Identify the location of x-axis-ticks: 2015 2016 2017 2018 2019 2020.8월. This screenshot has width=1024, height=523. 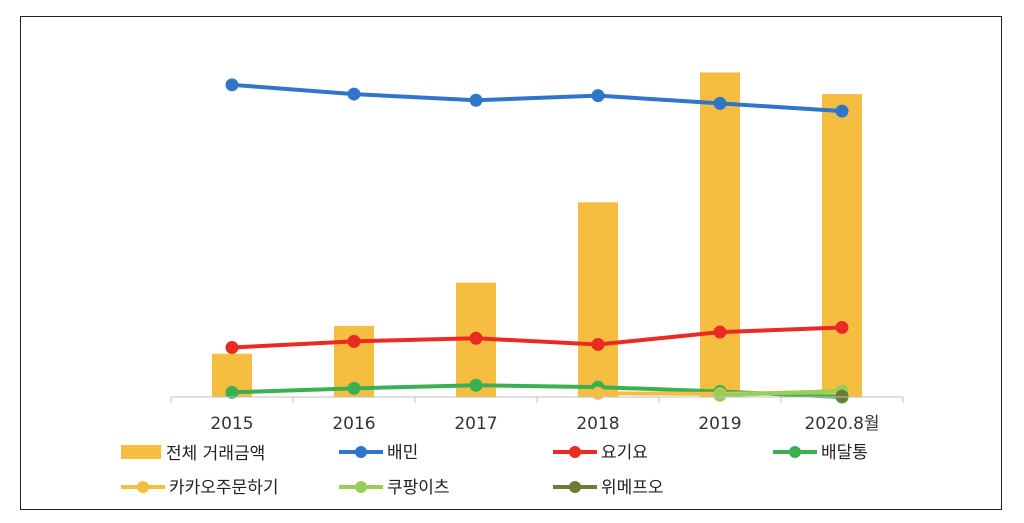
(537, 415).